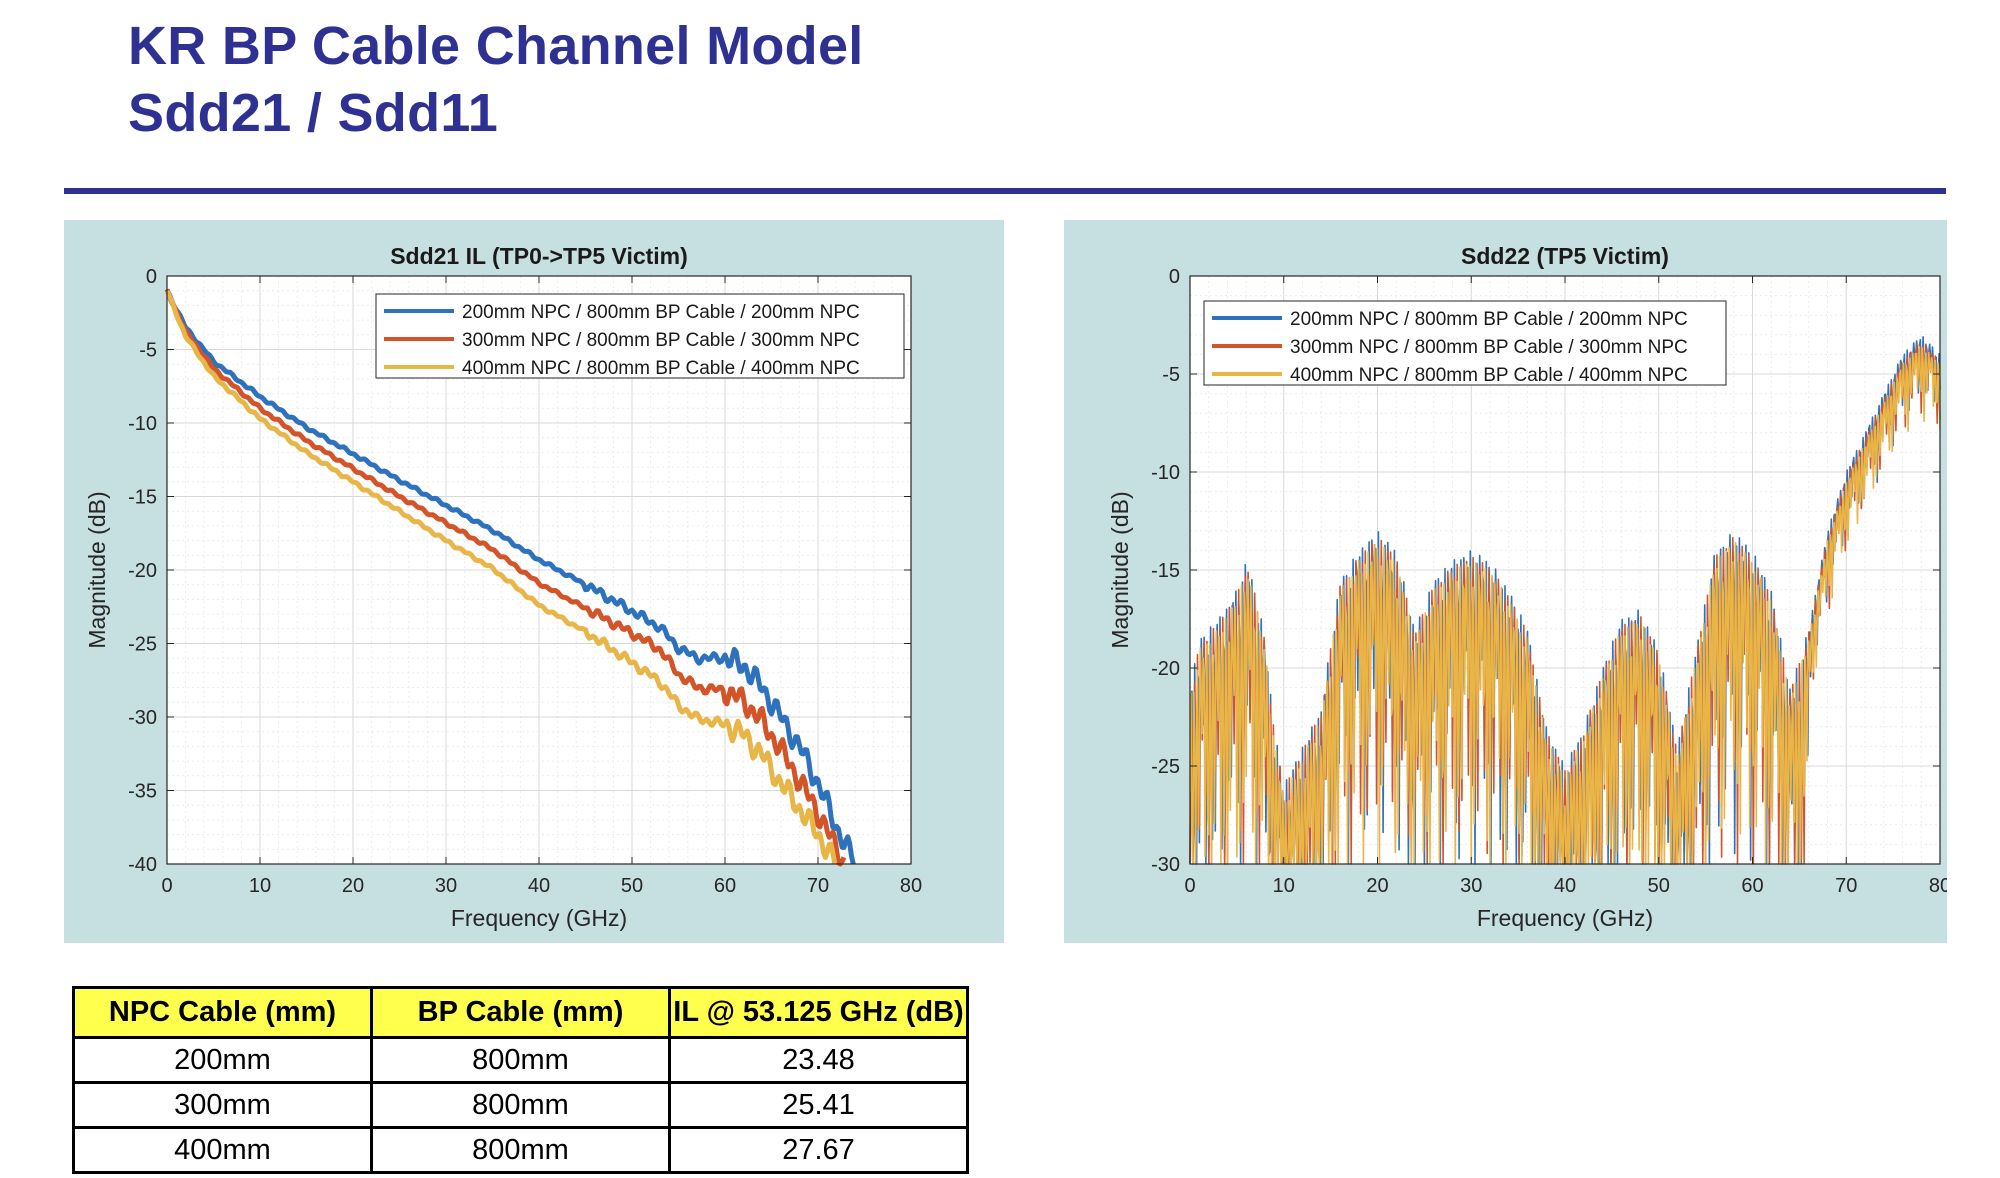 The image size is (2000, 1178). I want to click on slide-title-line1: KR BP Cable Channel Model, so click(496, 46).